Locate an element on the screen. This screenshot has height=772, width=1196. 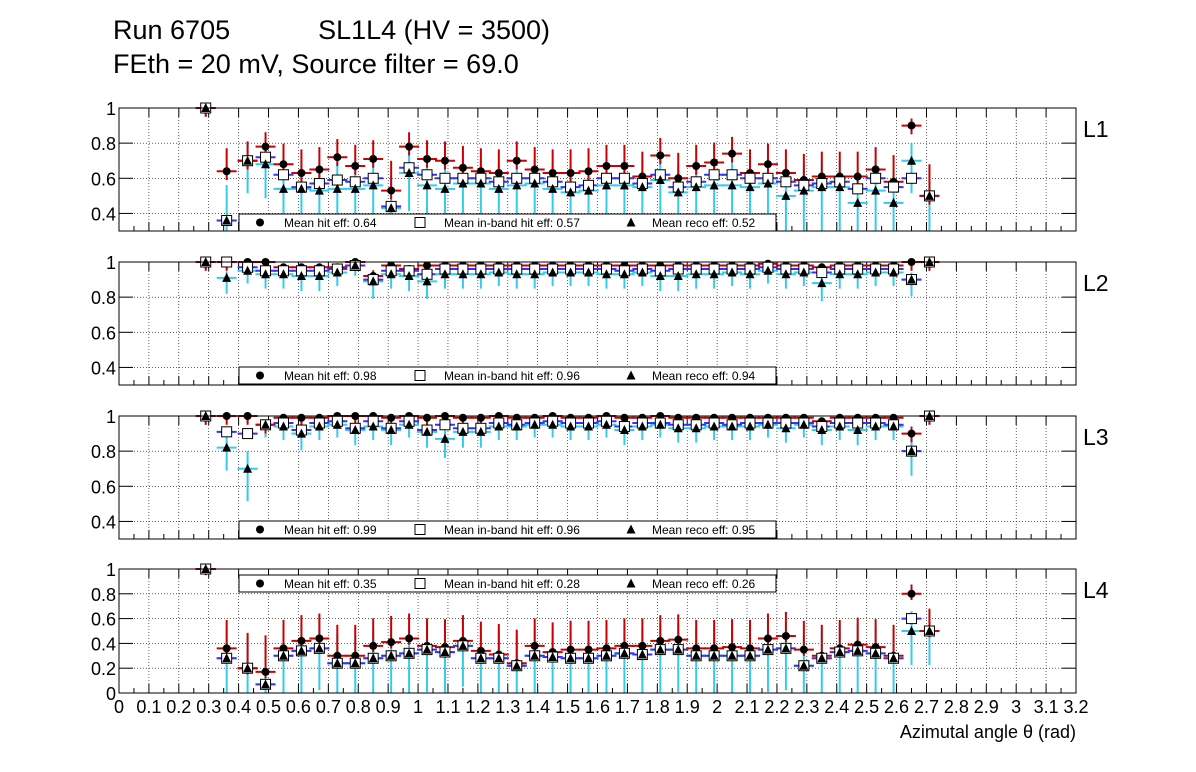
x-tick-label: 1.2 is located at coordinates (477, 707).